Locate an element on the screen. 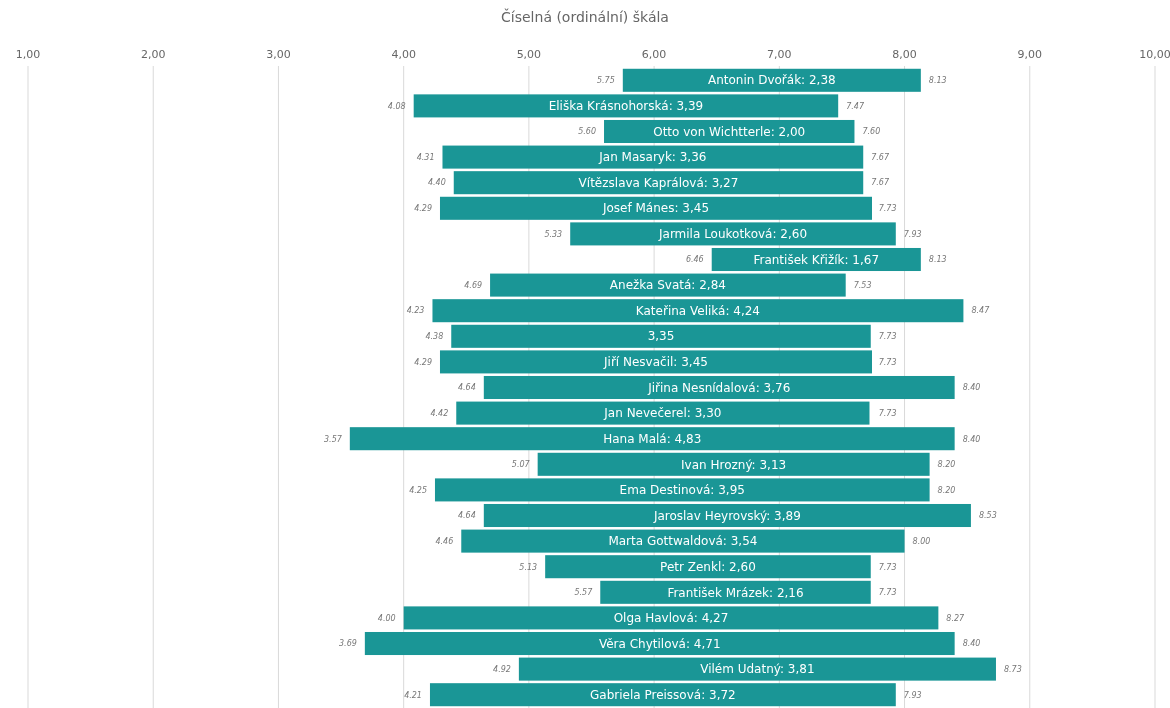  data-label: Otto von Wichtterle: 2,00 is located at coordinates (729, 131).